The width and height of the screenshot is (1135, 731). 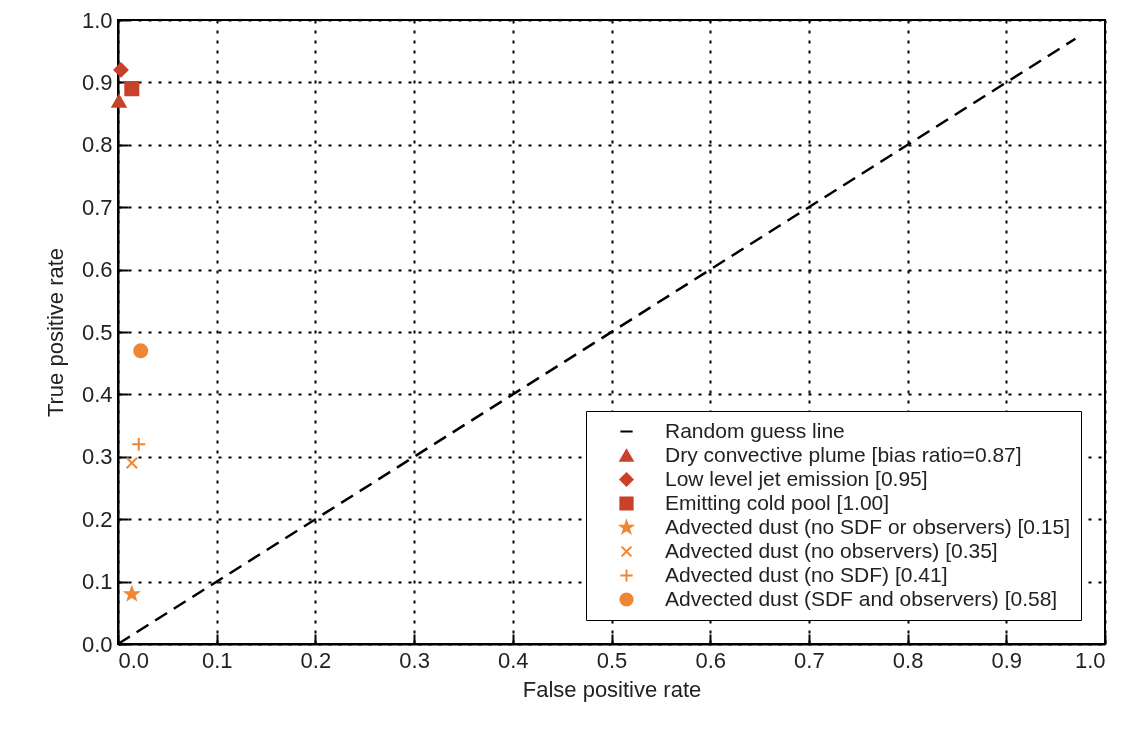 What do you see at coordinates (97, 644) in the screenshot?
I see `y-tick-label: 0.0` at bounding box center [97, 644].